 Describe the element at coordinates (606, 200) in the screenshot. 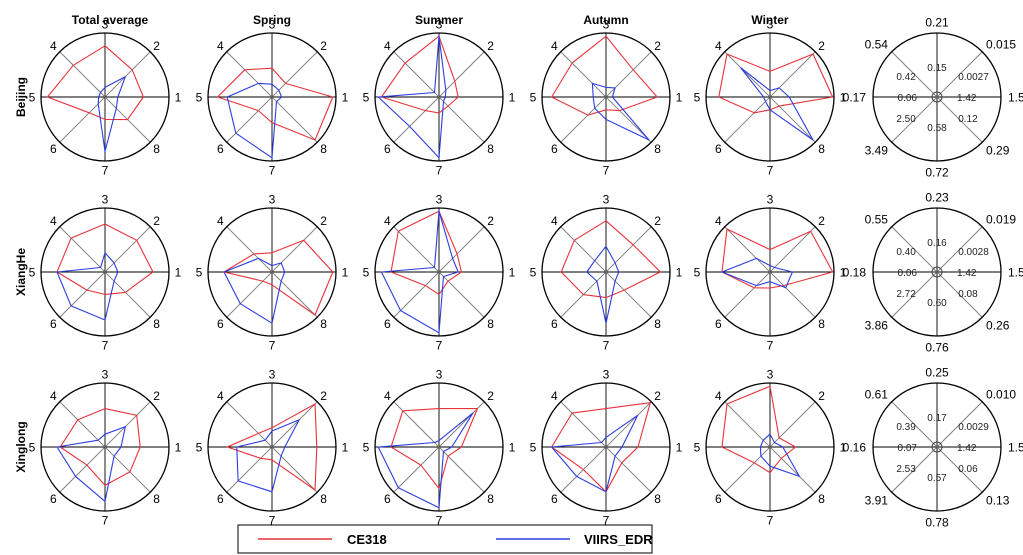

I see `panel-xianghe-autumn-axis-label-3: 3` at that location.